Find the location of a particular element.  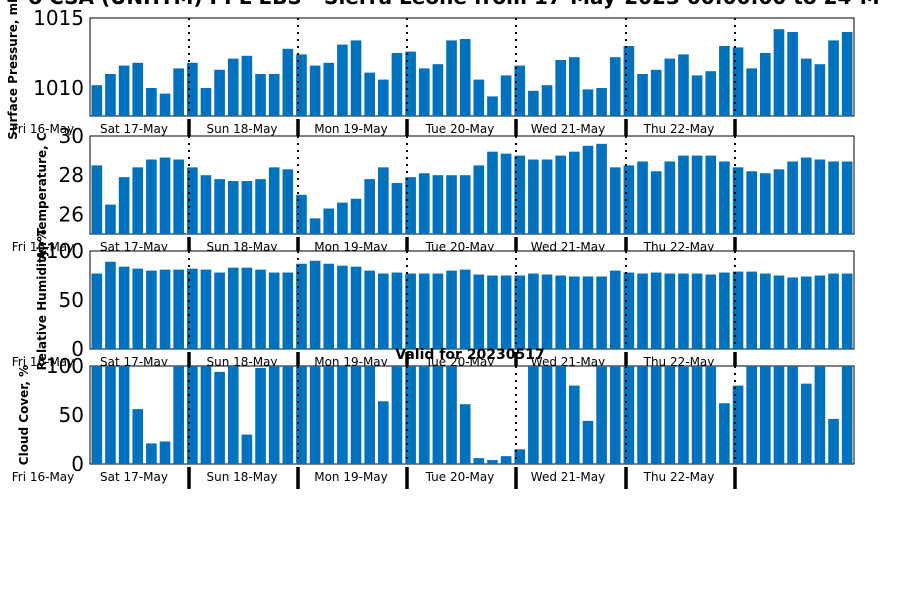

x-tick-label-cloud-cover-3: Mon 19-May is located at coordinates (351, 477).